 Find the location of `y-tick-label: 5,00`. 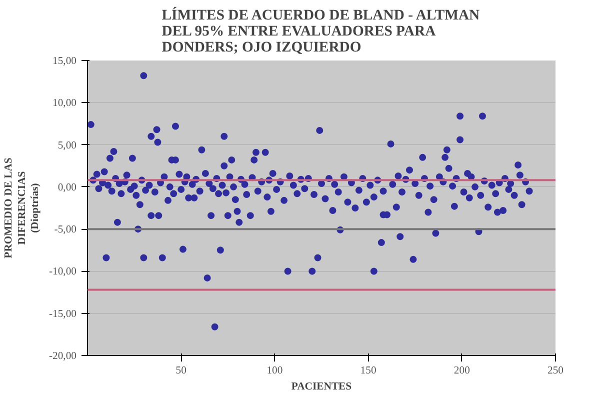

y-tick-label: 5,00 is located at coordinates (67, 146).